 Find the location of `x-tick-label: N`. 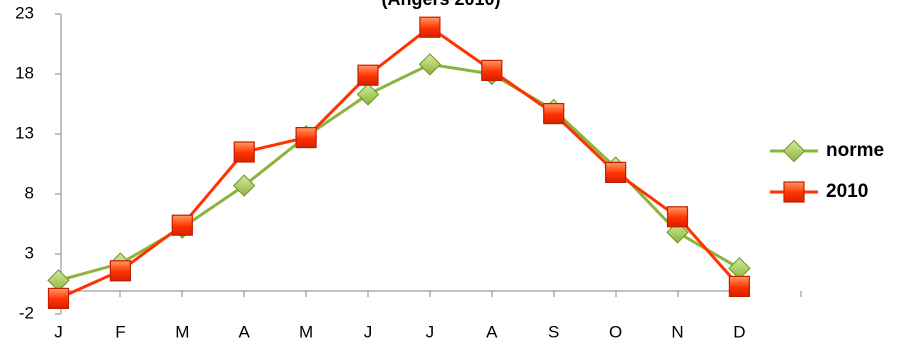

x-tick-label: N is located at coordinates (677, 331).